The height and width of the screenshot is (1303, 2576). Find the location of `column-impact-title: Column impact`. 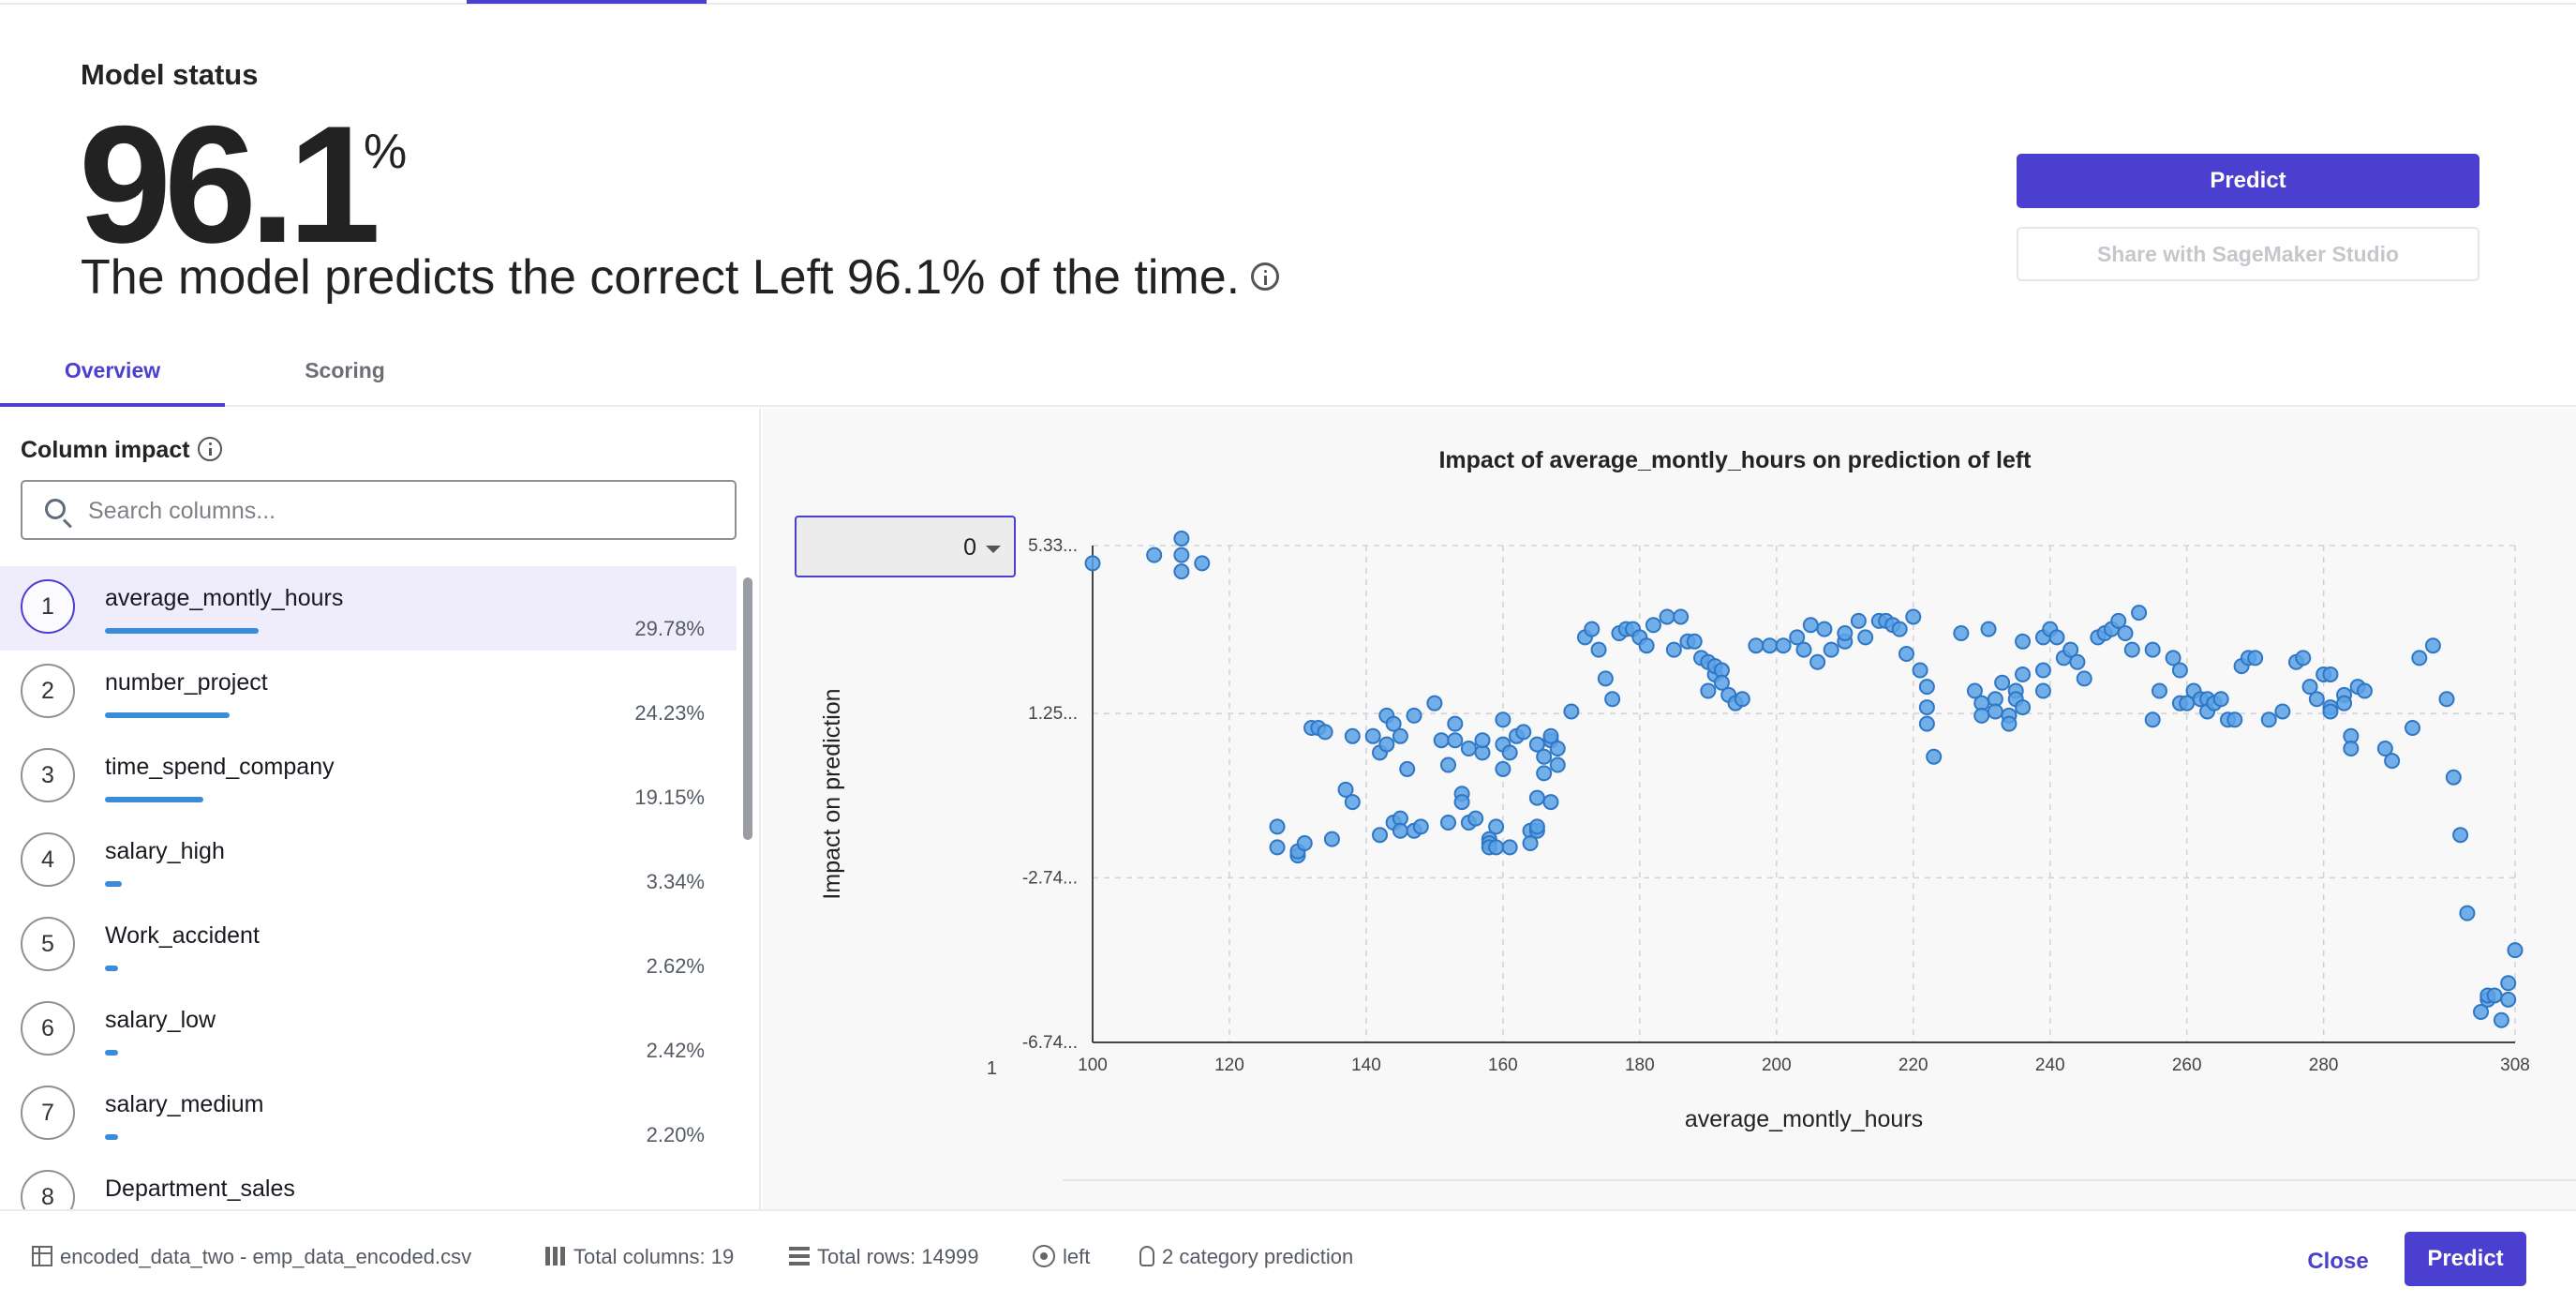

column-impact-title: Column impact is located at coordinates (121, 451).